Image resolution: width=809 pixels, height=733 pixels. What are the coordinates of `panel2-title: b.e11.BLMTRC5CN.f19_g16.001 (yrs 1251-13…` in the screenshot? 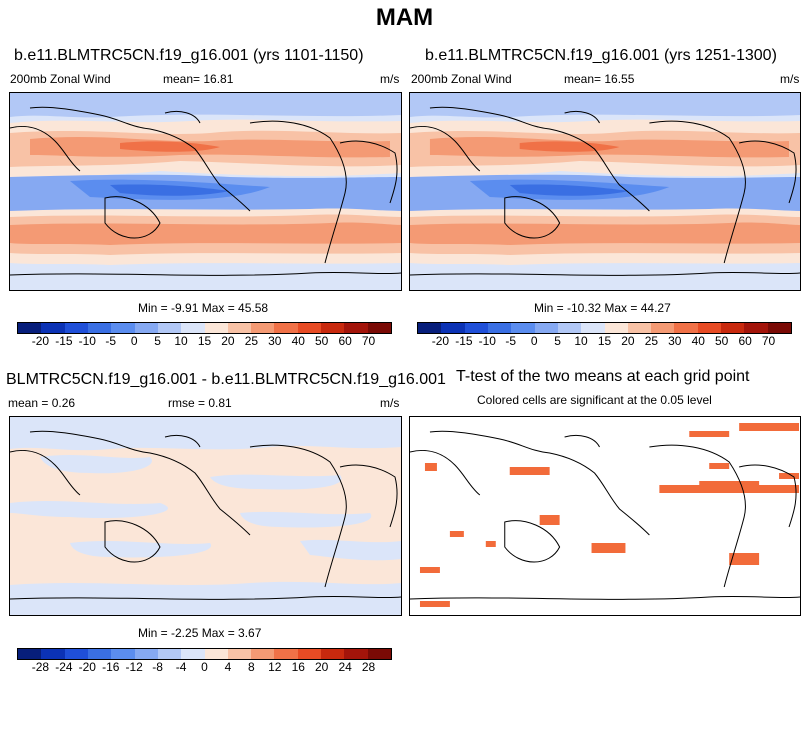 It's located at (601, 55).